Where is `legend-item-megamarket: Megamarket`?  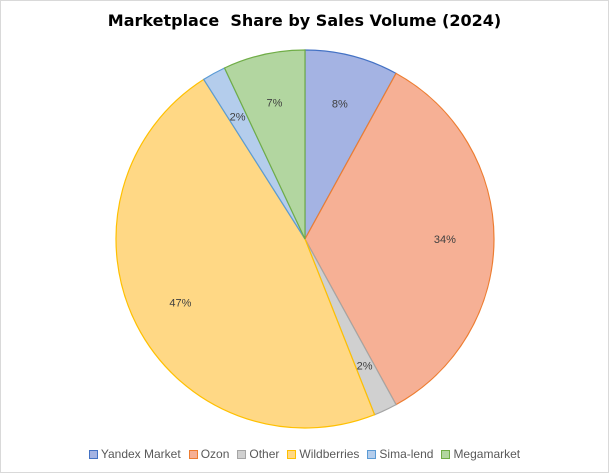 legend-item-megamarket: Megamarket is located at coordinates (480, 454).